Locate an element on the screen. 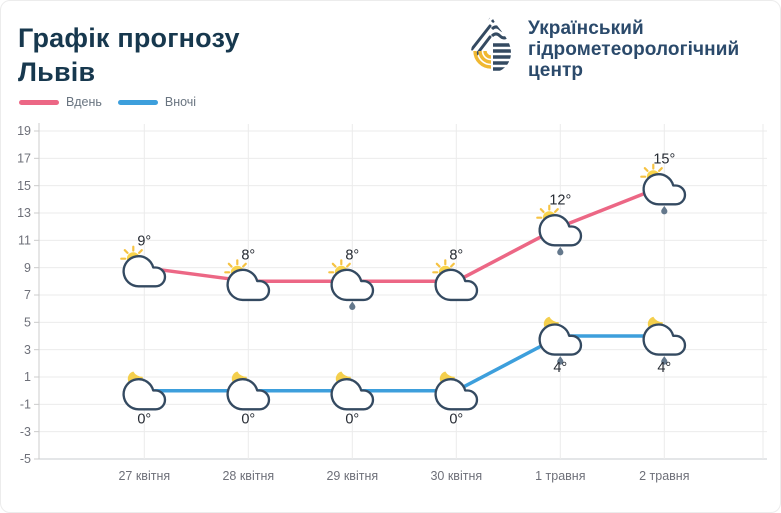 This screenshot has height=513, width=781. y-axis-label: -5 is located at coordinates (25, 459).